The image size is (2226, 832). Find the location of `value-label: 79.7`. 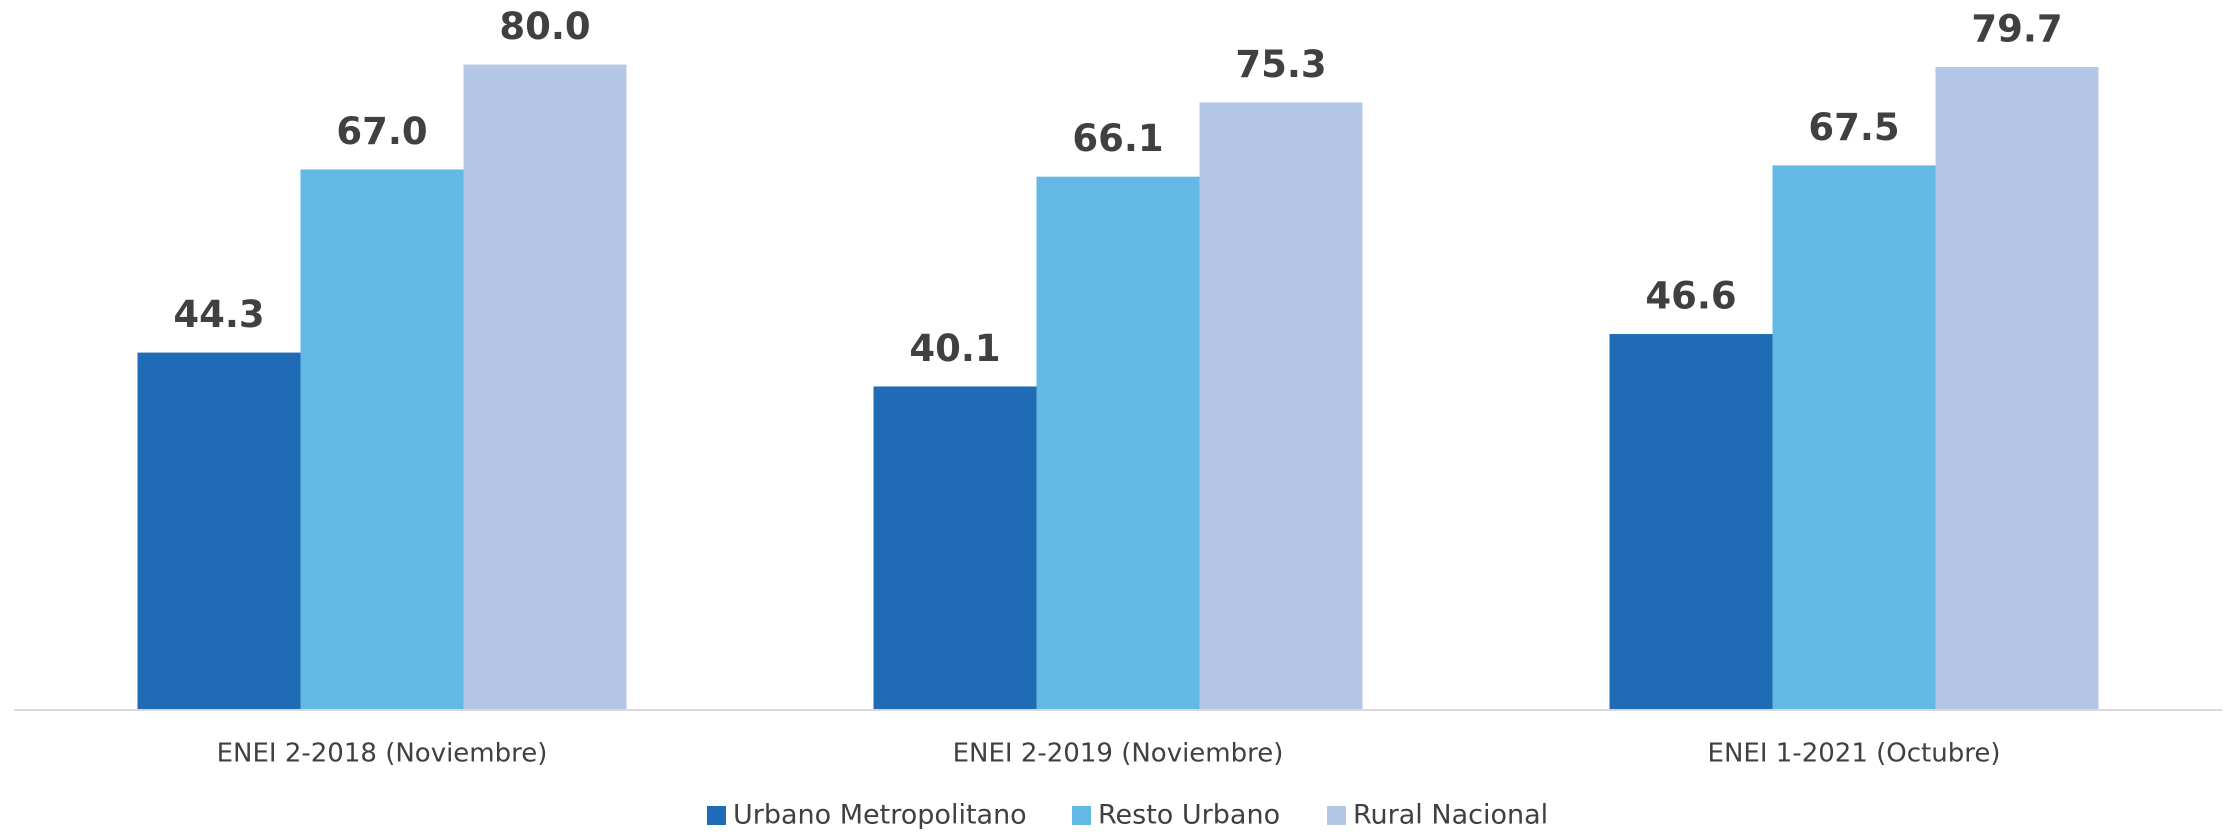

value-label: 79.7 is located at coordinates (2016, 28).